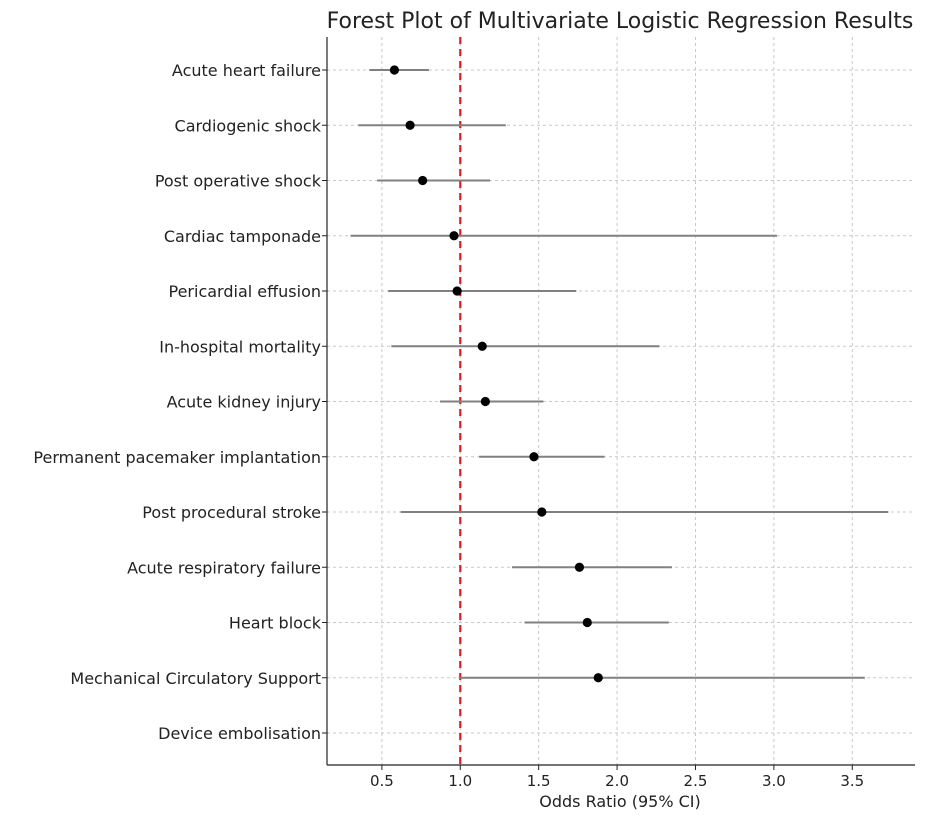 Image resolution: width=940 pixels, height=821 pixels. What do you see at coordinates (195, 678) in the screenshot?
I see `category-label: Mechanical Circulatory Support` at bounding box center [195, 678].